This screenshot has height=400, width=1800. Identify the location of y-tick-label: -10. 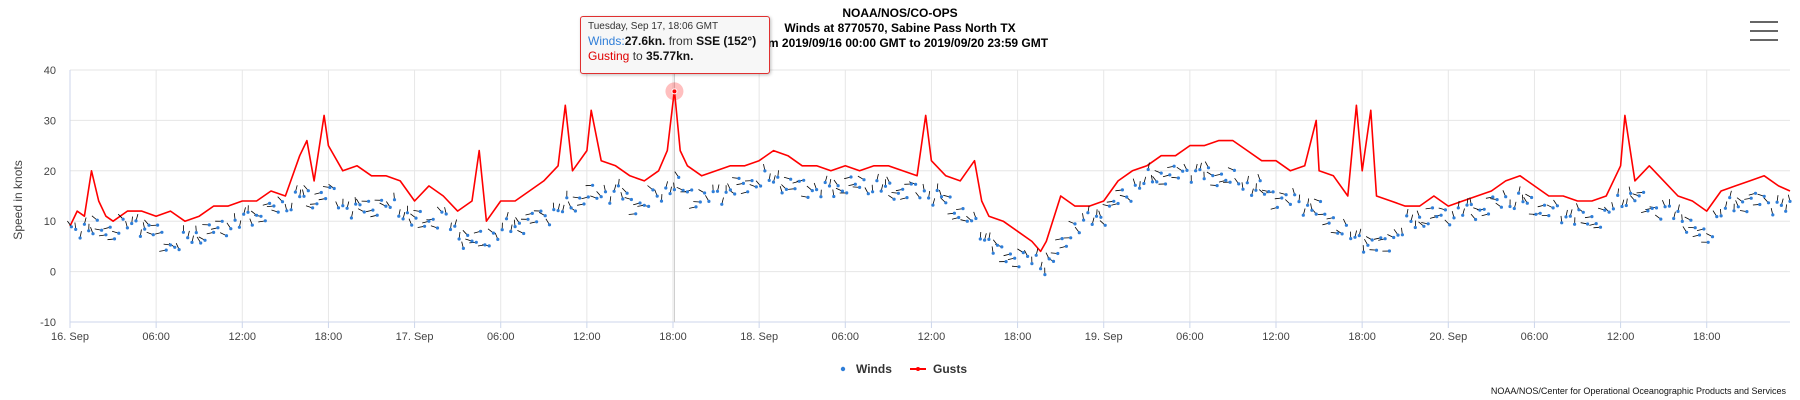
(48, 323).